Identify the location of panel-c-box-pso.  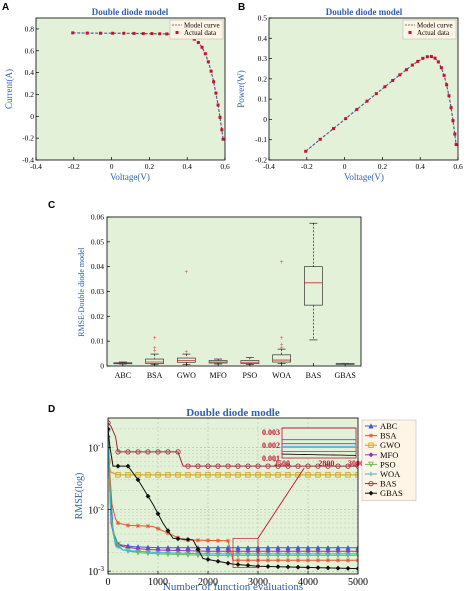
(250, 361).